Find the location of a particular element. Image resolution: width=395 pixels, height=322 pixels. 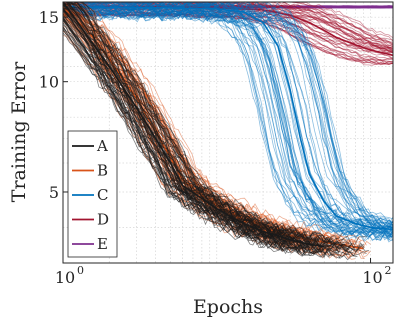

legend-label-c: C is located at coordinates (102, 195).